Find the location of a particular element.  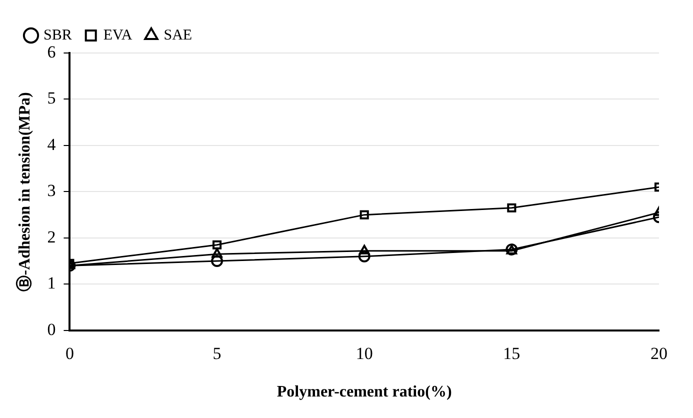

x-tick-label: 15 is located at coordinates (511, 354).